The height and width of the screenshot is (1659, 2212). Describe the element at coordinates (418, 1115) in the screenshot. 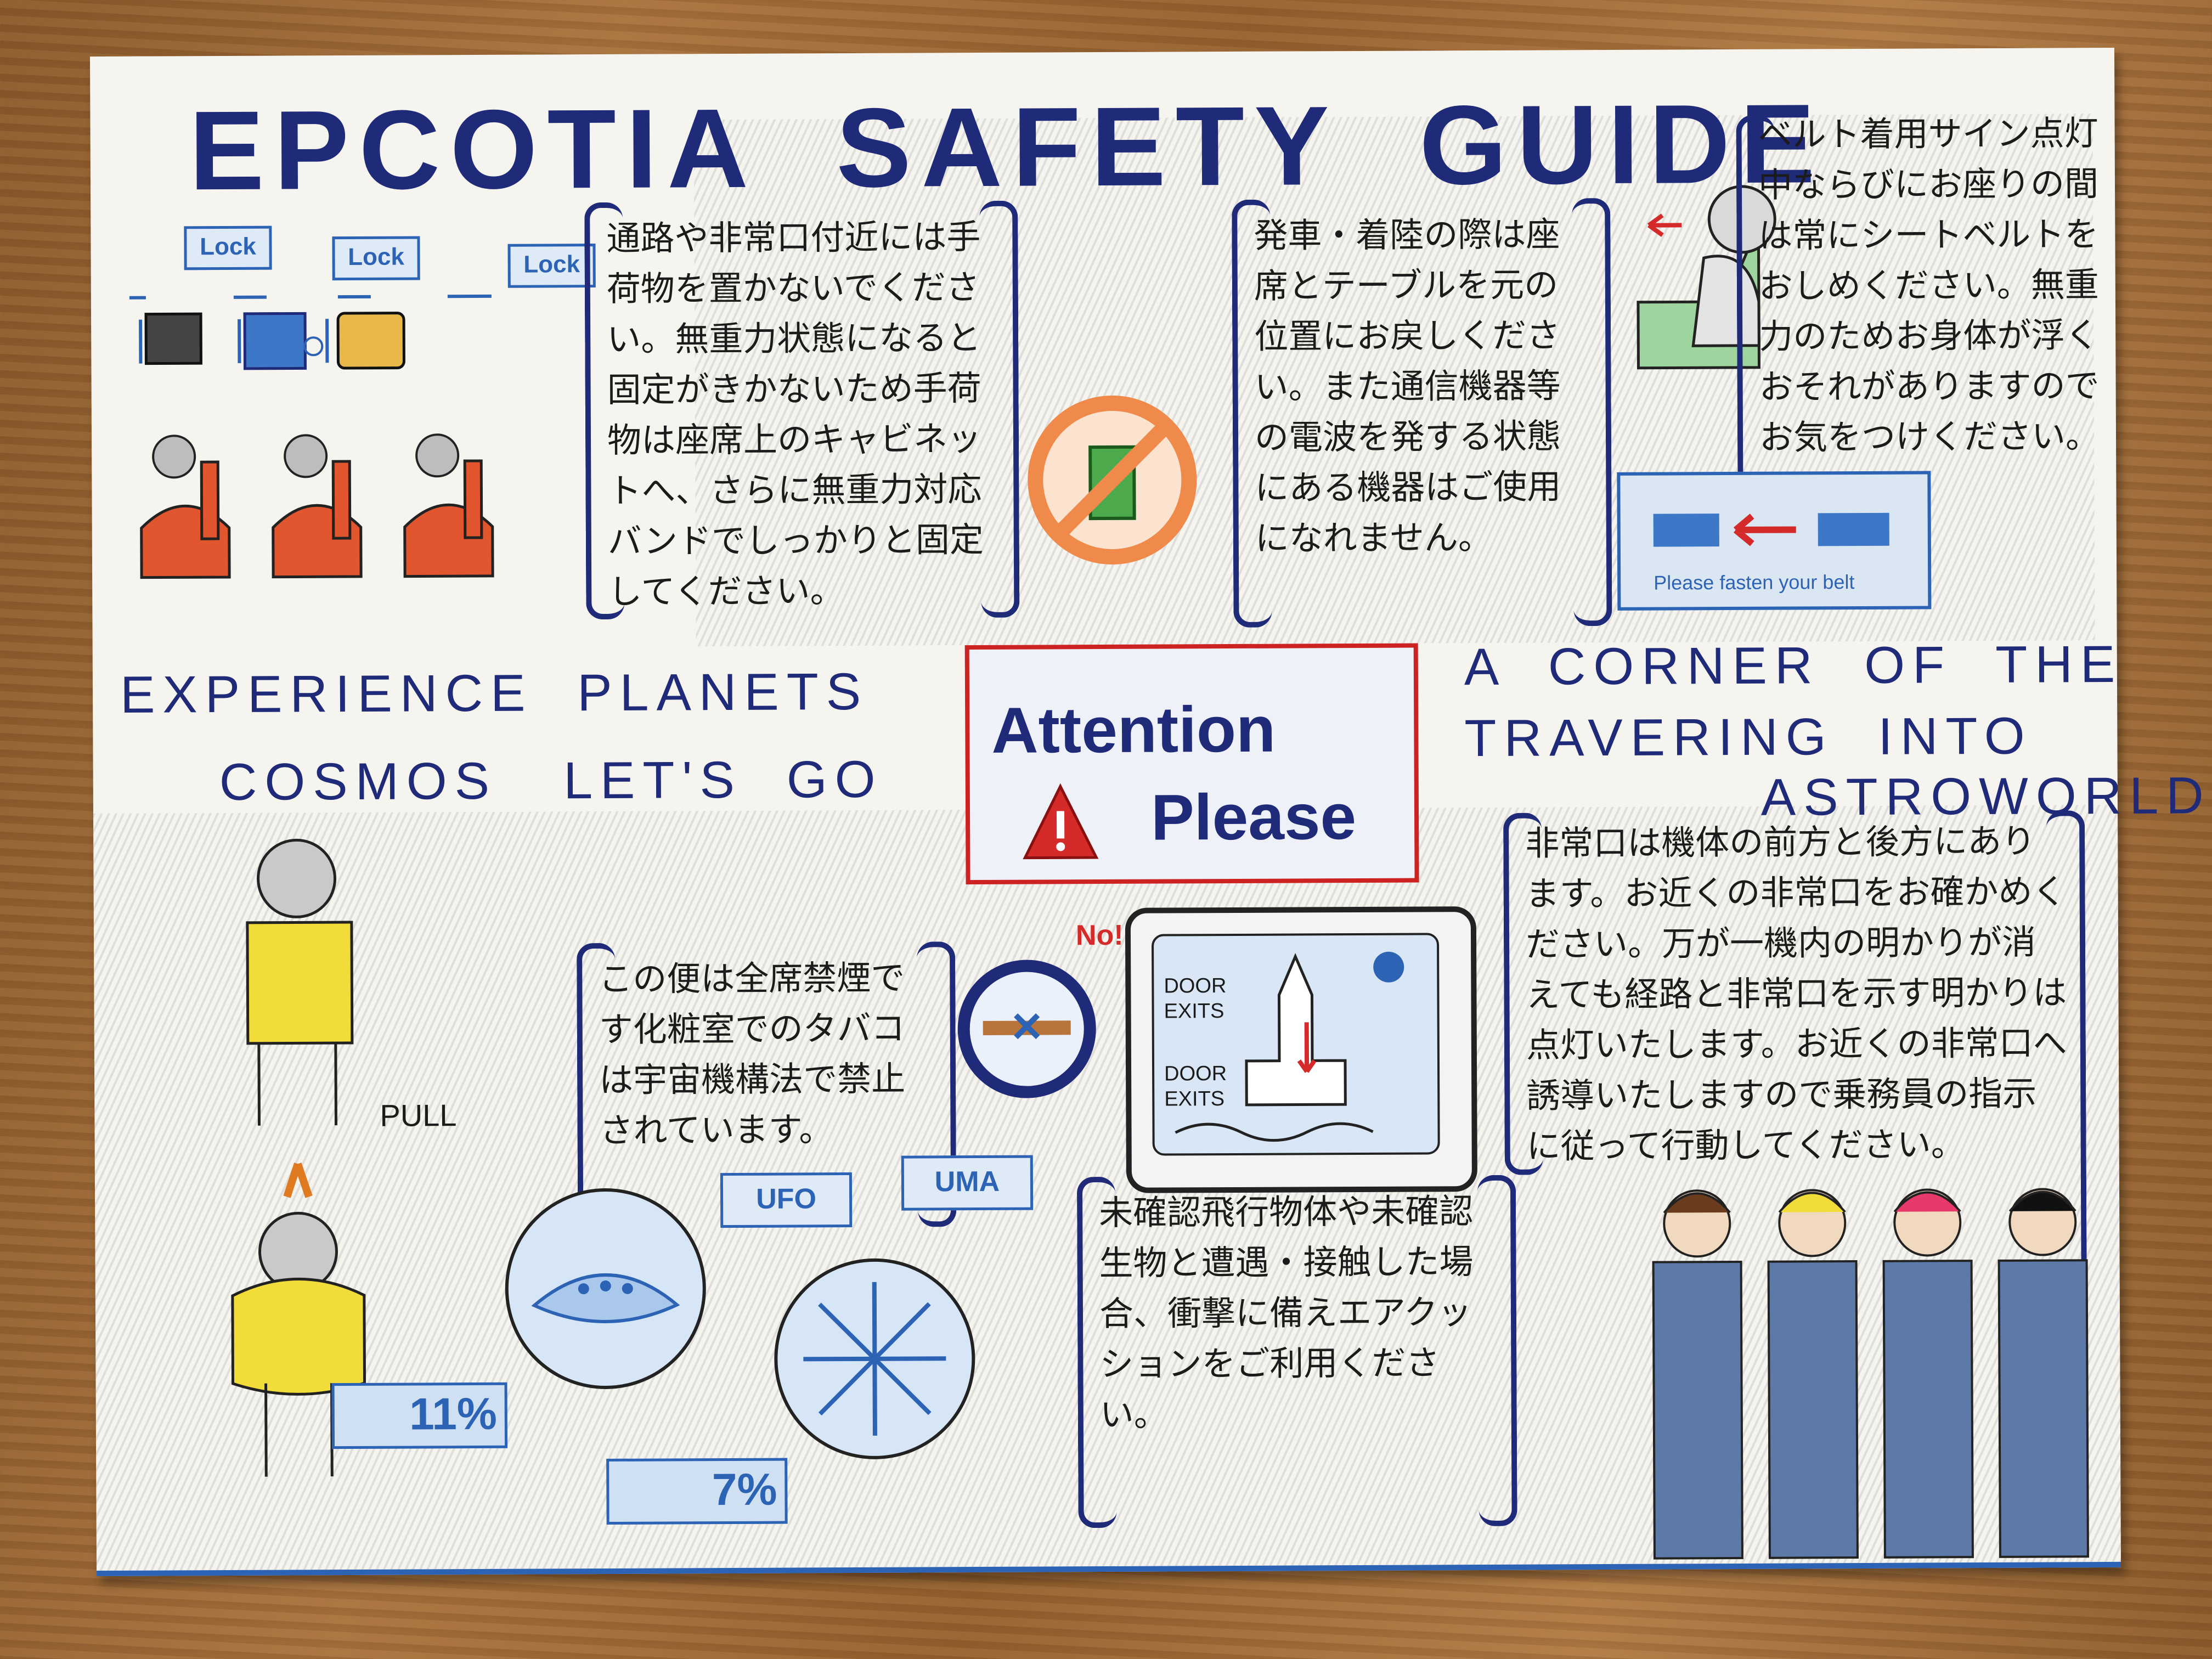

I see `pull-label: PULL` at that location.